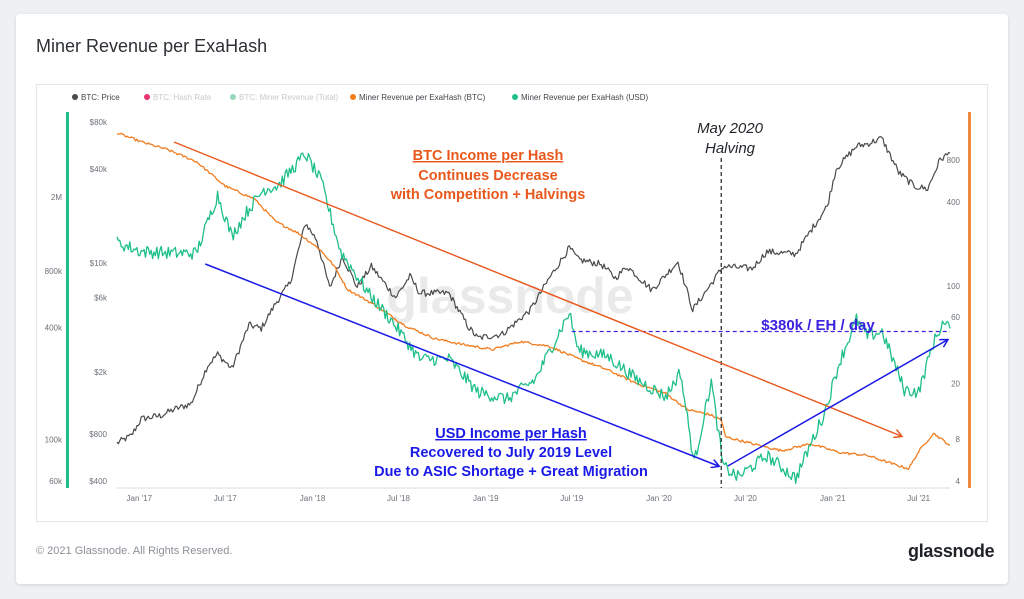 The height and width of the screenshot is (599, 1024). Describe the element at coordinates (954, 202) in the screenshot. I see `btc-tick-label: 400` at that location.